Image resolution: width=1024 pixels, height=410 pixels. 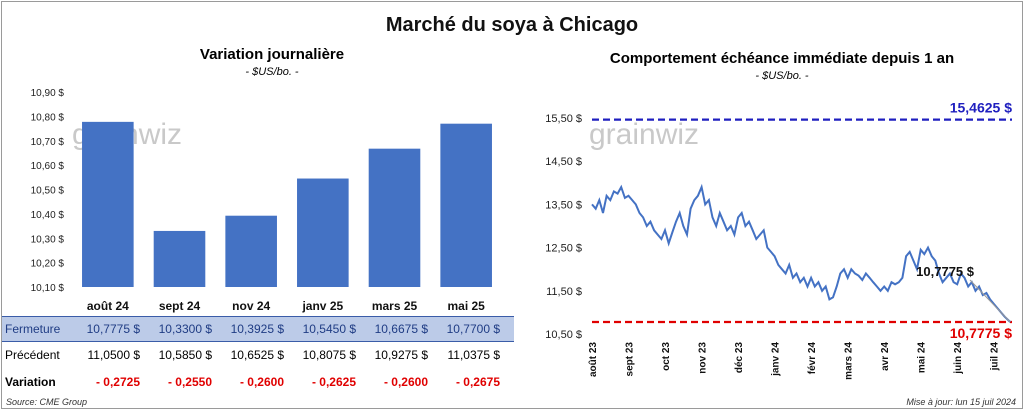 What do you see at coordinates (958, 358) in the screenshot?
I see `line-x-tick-label: juin 24` at bounding box center [958, 358].